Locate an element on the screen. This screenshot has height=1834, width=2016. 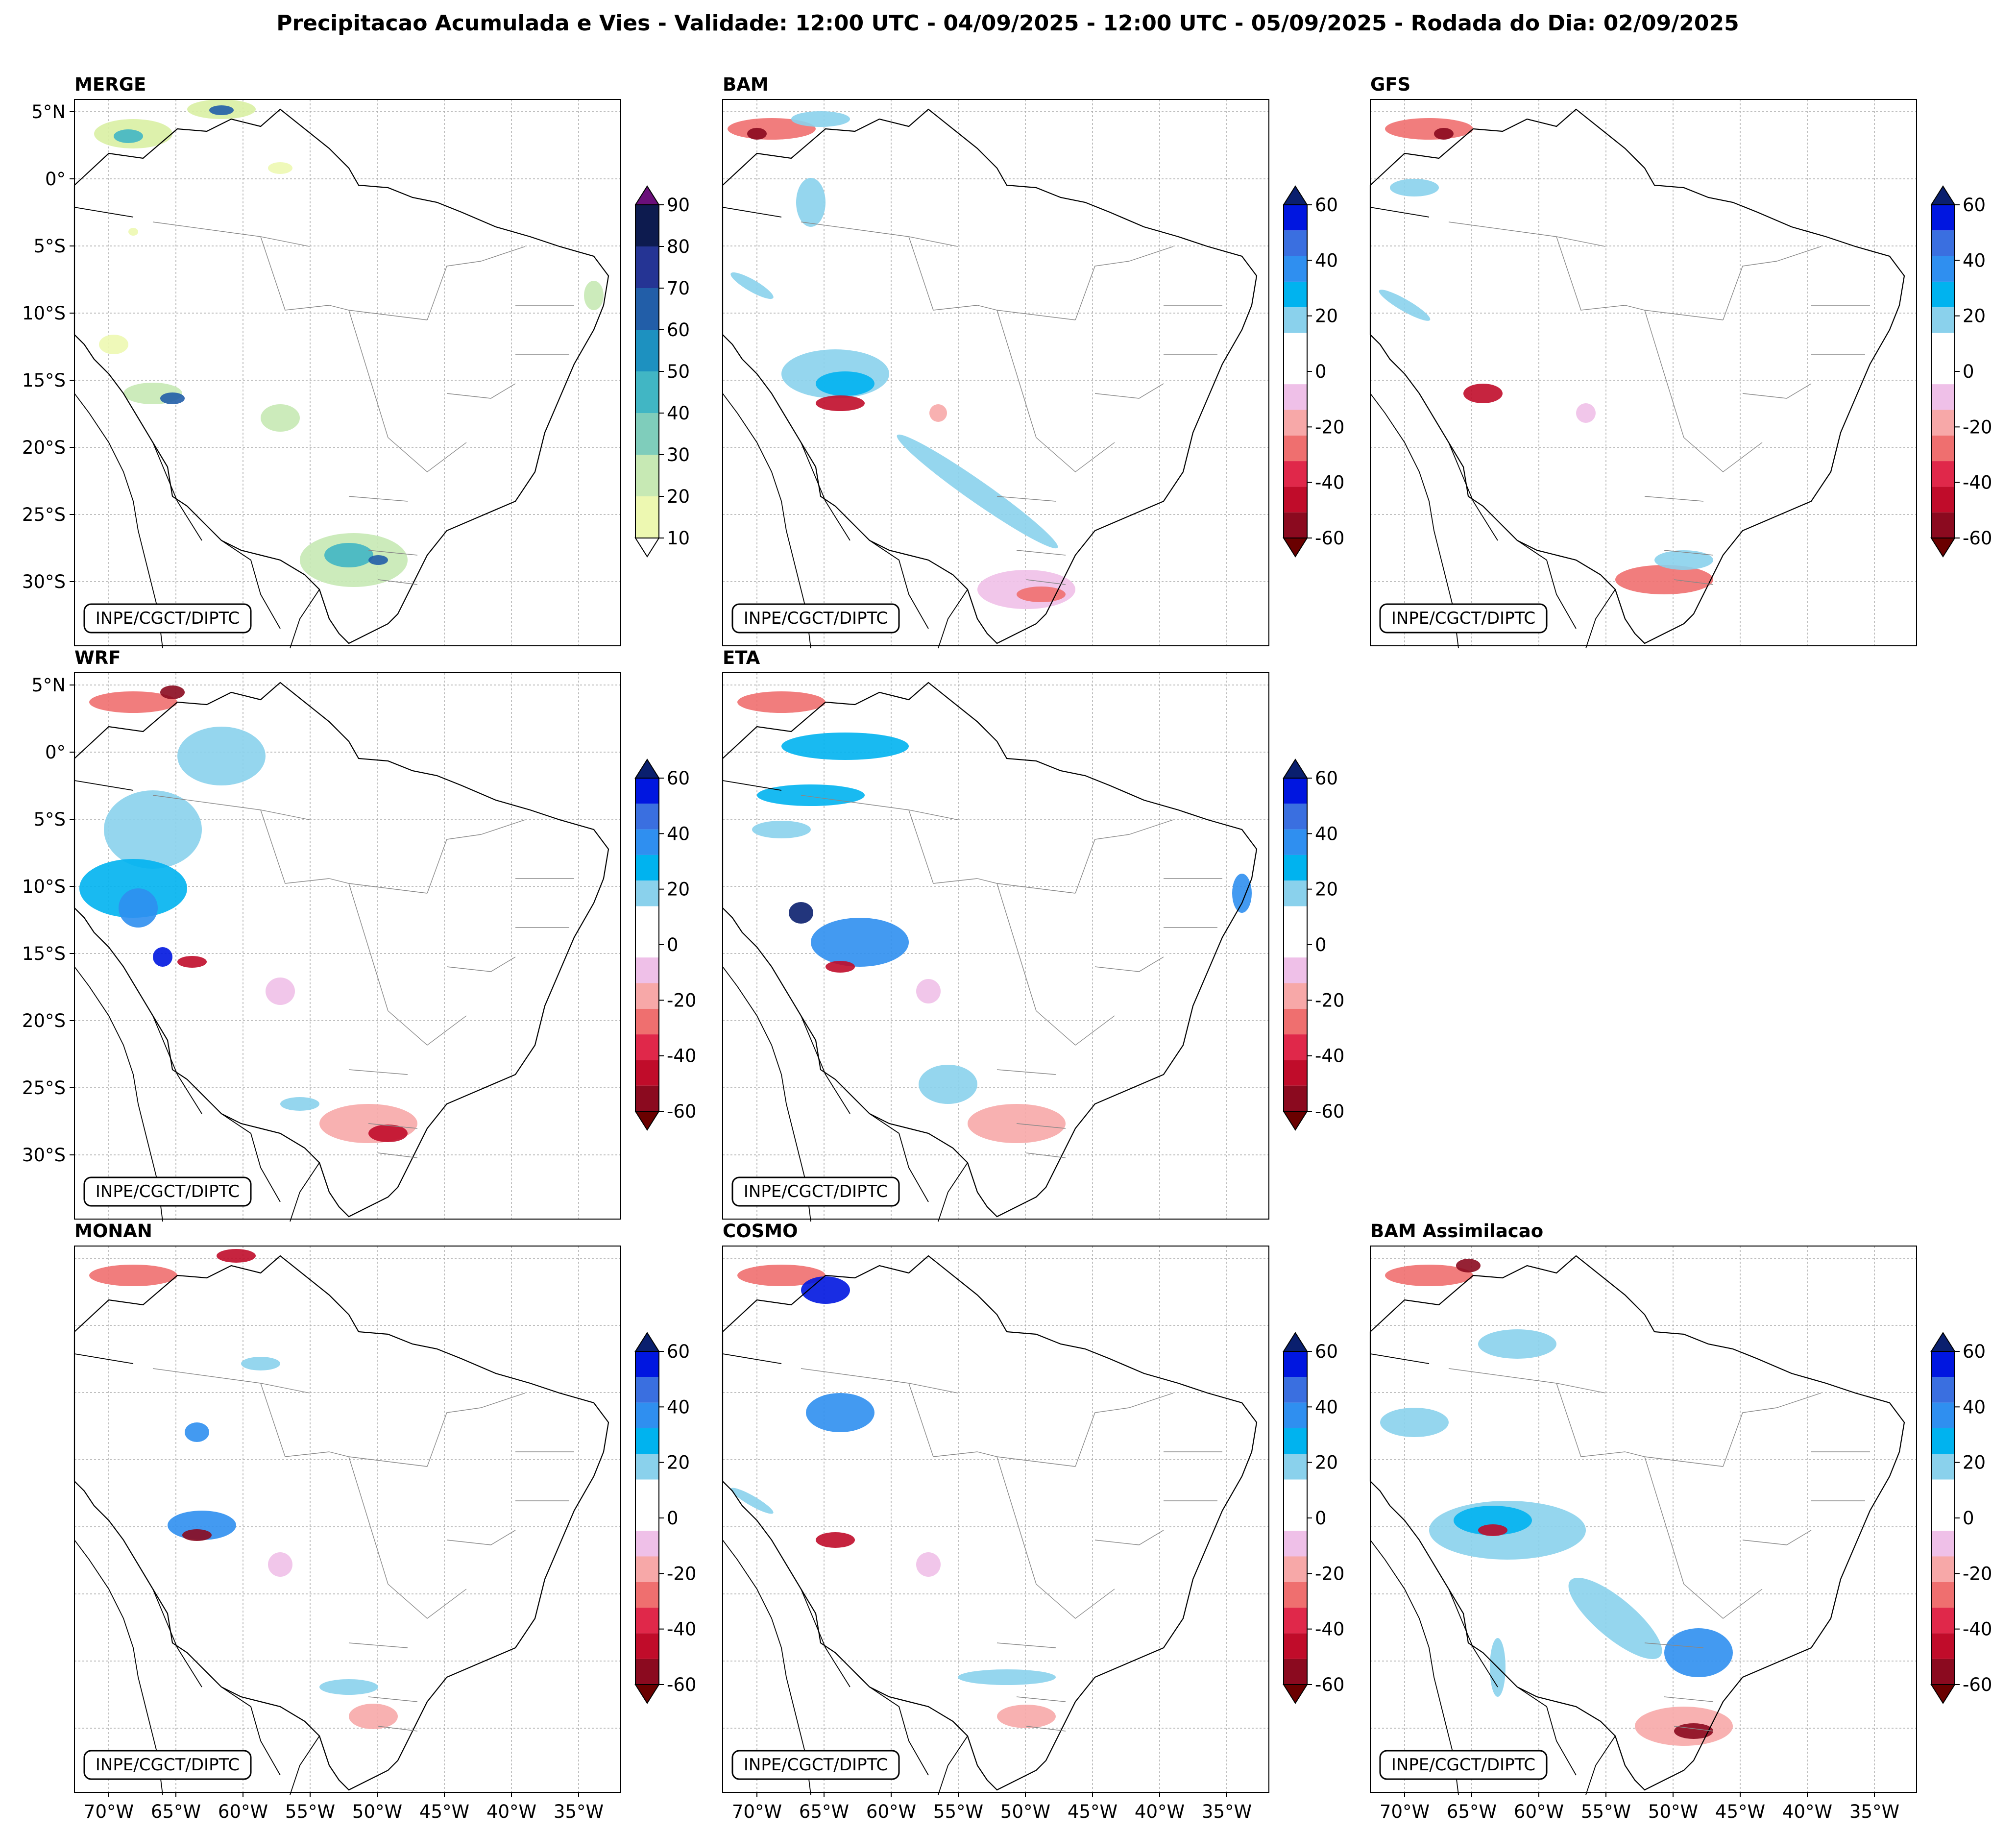
lon-label: 45°W is located at coordinates (444, 1812).